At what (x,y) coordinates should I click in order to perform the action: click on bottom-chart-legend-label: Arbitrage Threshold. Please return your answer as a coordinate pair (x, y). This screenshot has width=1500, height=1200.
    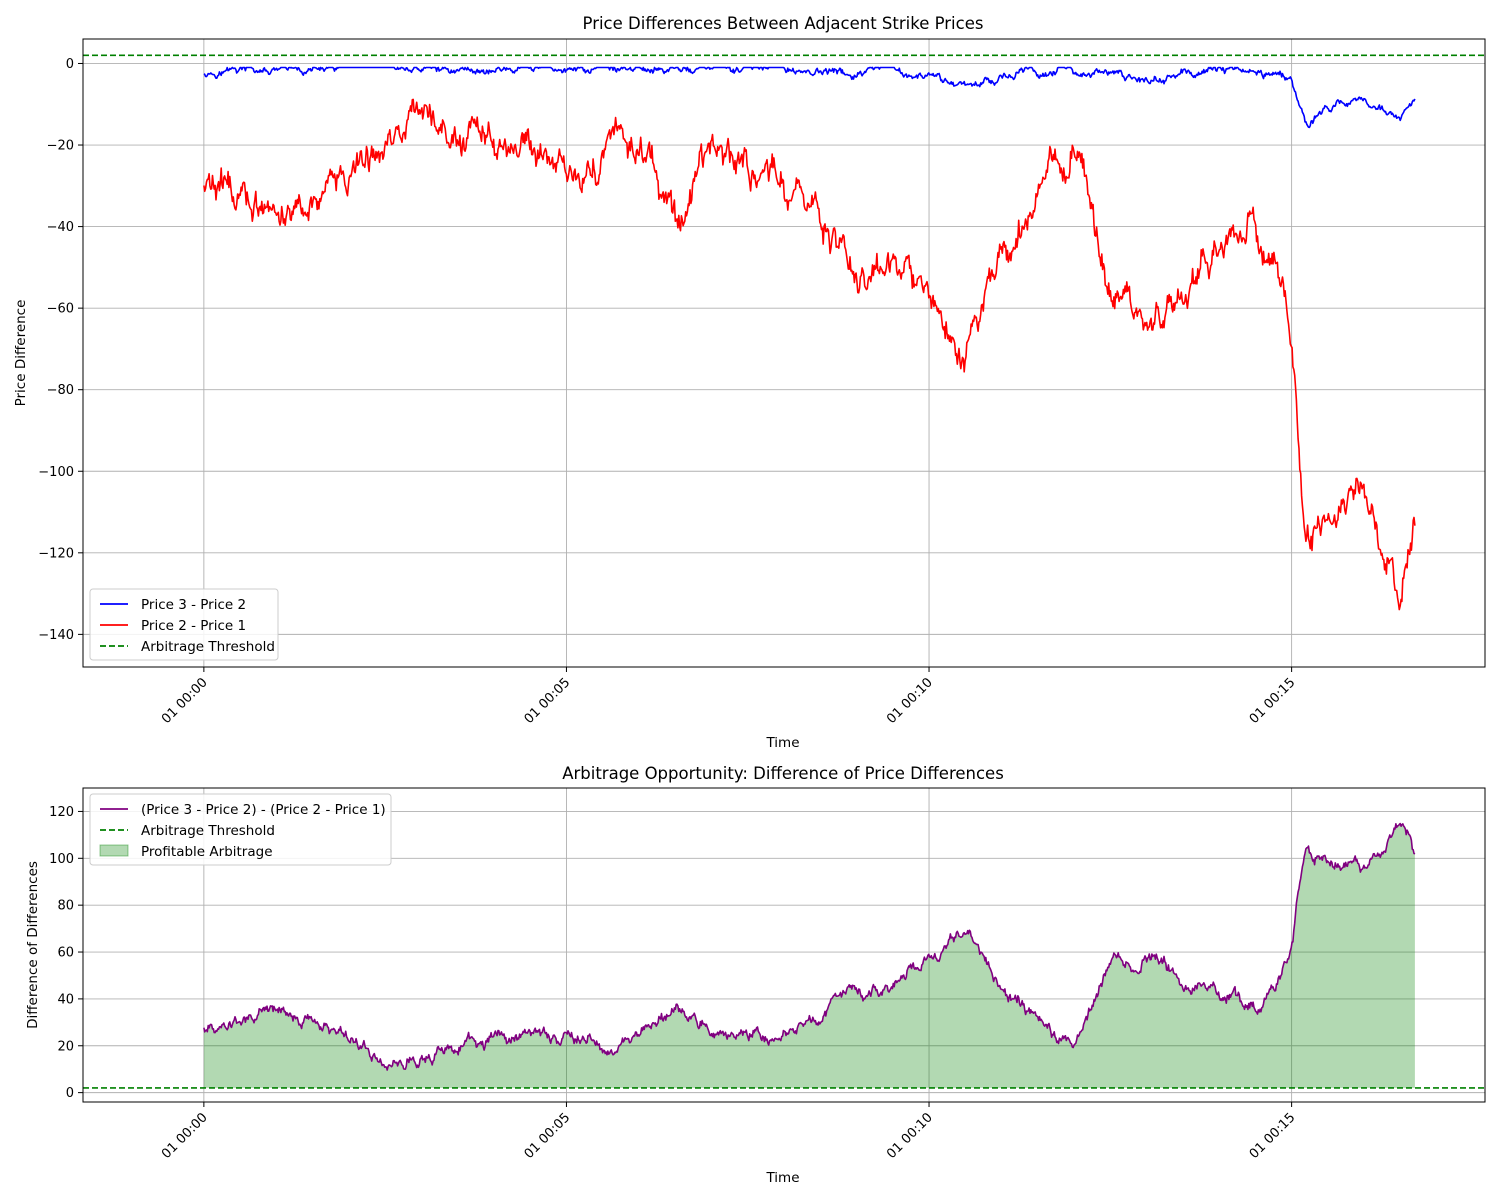
    Looking at the image, I should click on (208, 831).